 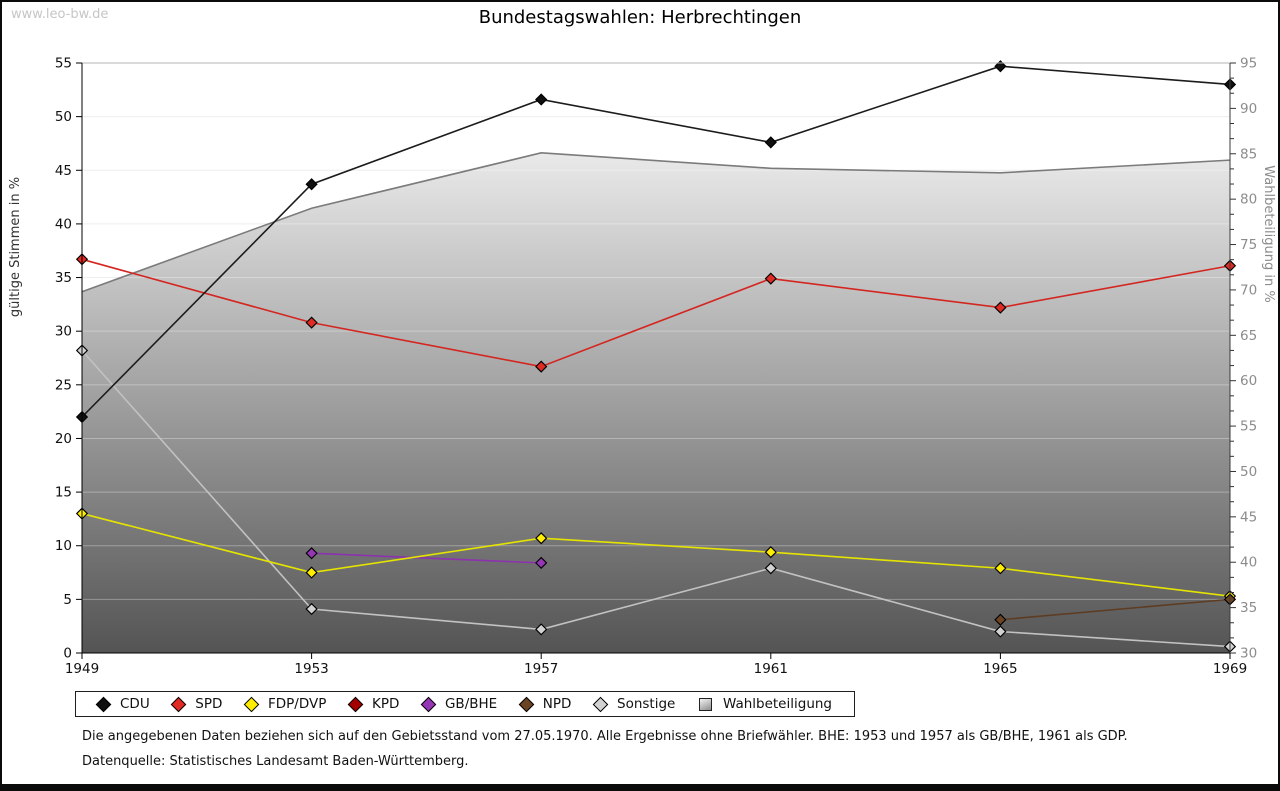 What do you see at coordinates (63, 224) in the screenshot?
I see `left-tick-label: 40` at bounding box center [63, 224].